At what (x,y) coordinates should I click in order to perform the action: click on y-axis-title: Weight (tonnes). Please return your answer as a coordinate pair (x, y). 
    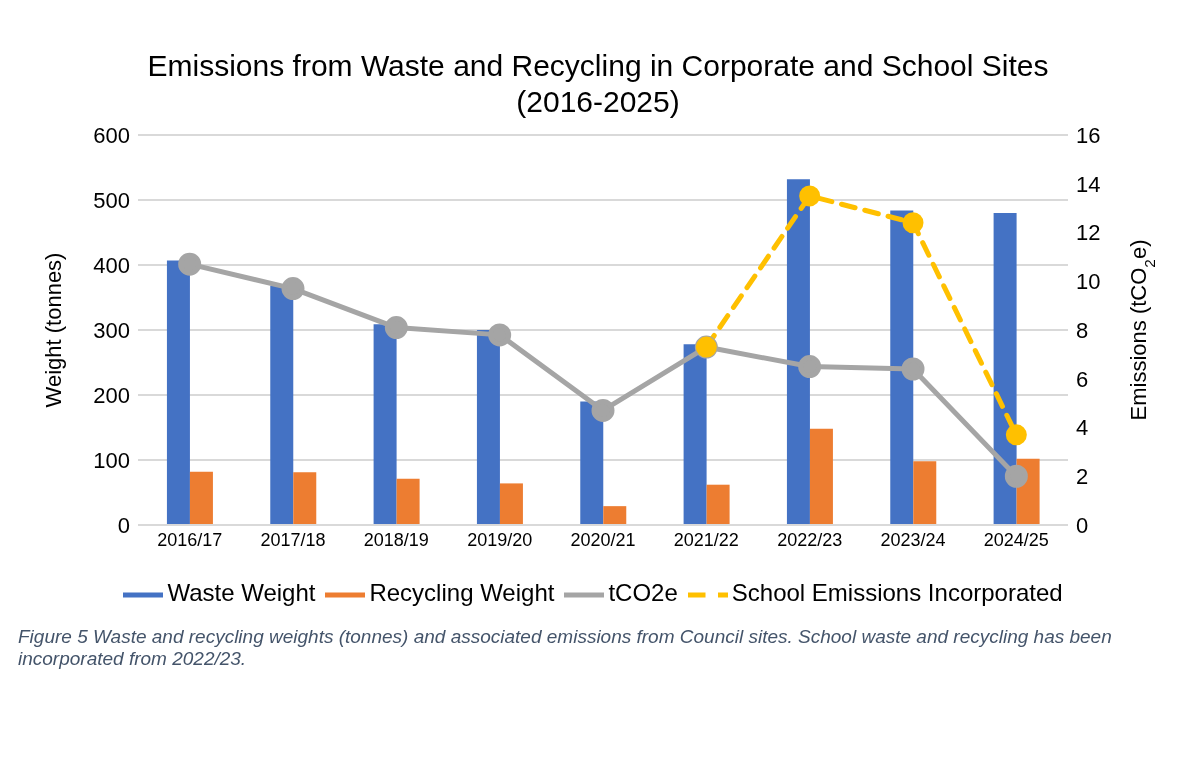
    Looking at the image, I should click on (53, 330).